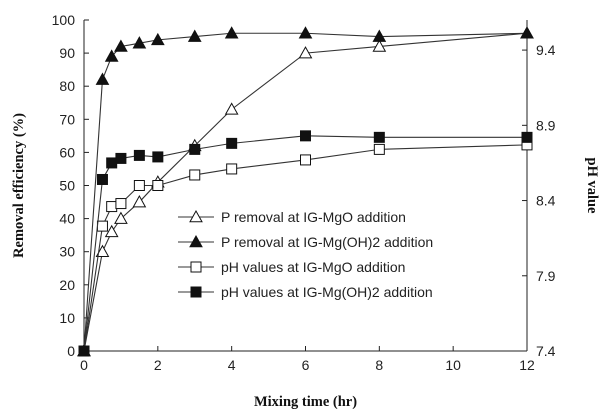  I want to click on legend-label: pH values at IG-MgO addition, so click(313, 267).